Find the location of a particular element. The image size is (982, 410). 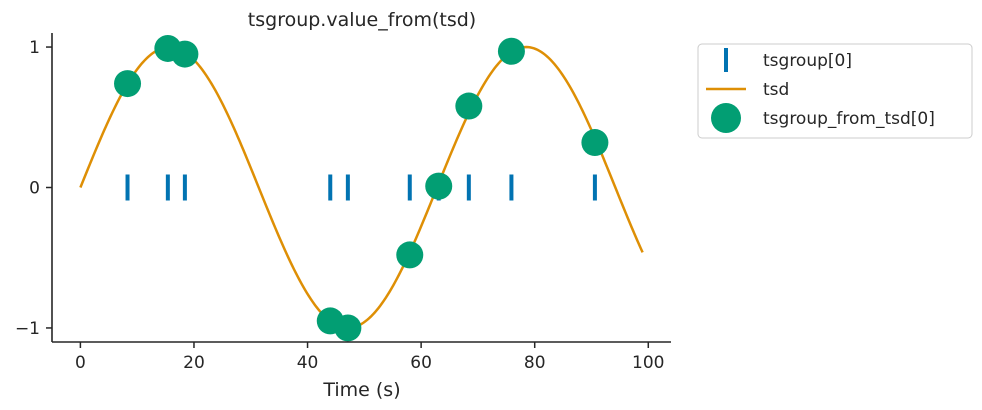

y-tick-label: 0 is located at coordinates (34, 189).